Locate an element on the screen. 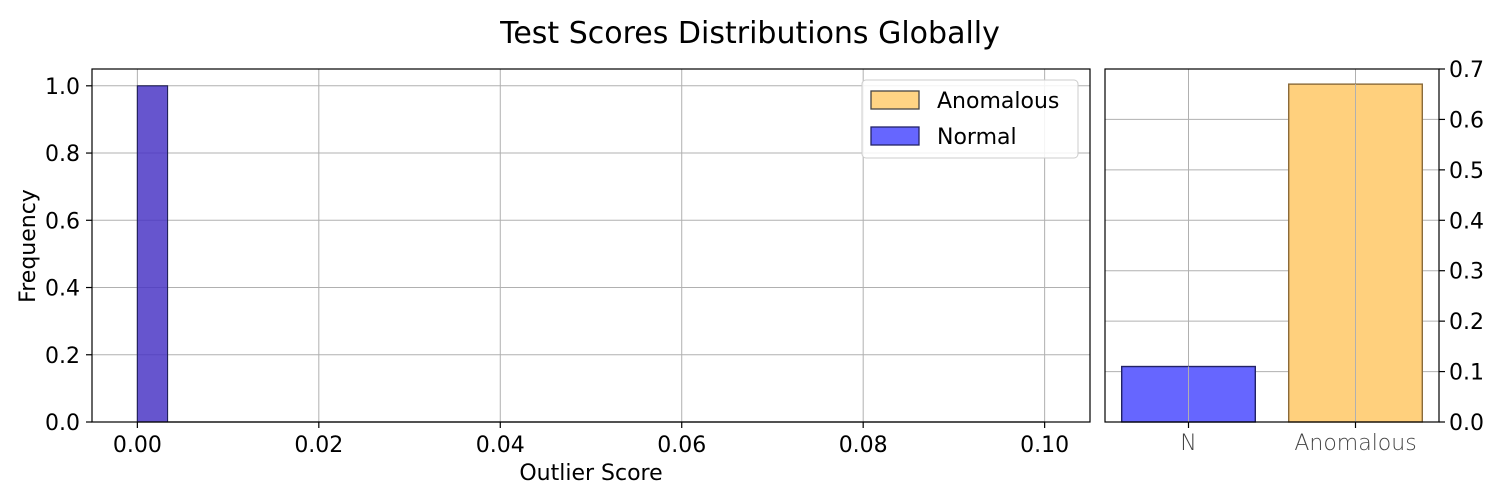  category-bars is located at coordinates (1271, 253).